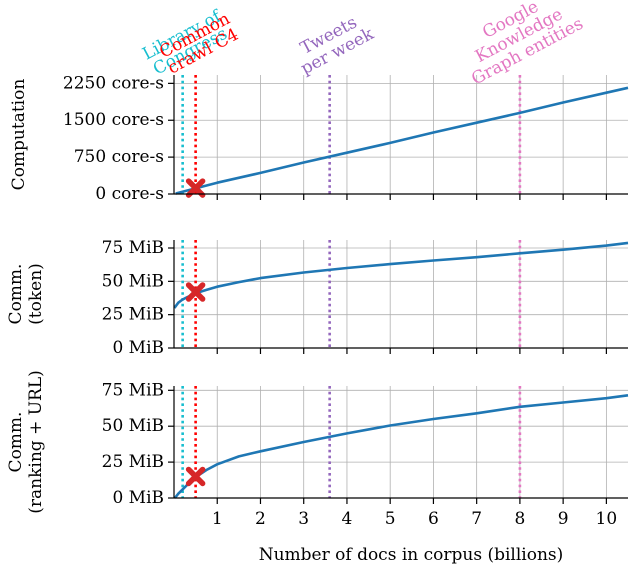 Image resolution: width=641 pixels, height=577 pixels. I want to click on vline-label-3: Tweetsper week, so click(333, 43).